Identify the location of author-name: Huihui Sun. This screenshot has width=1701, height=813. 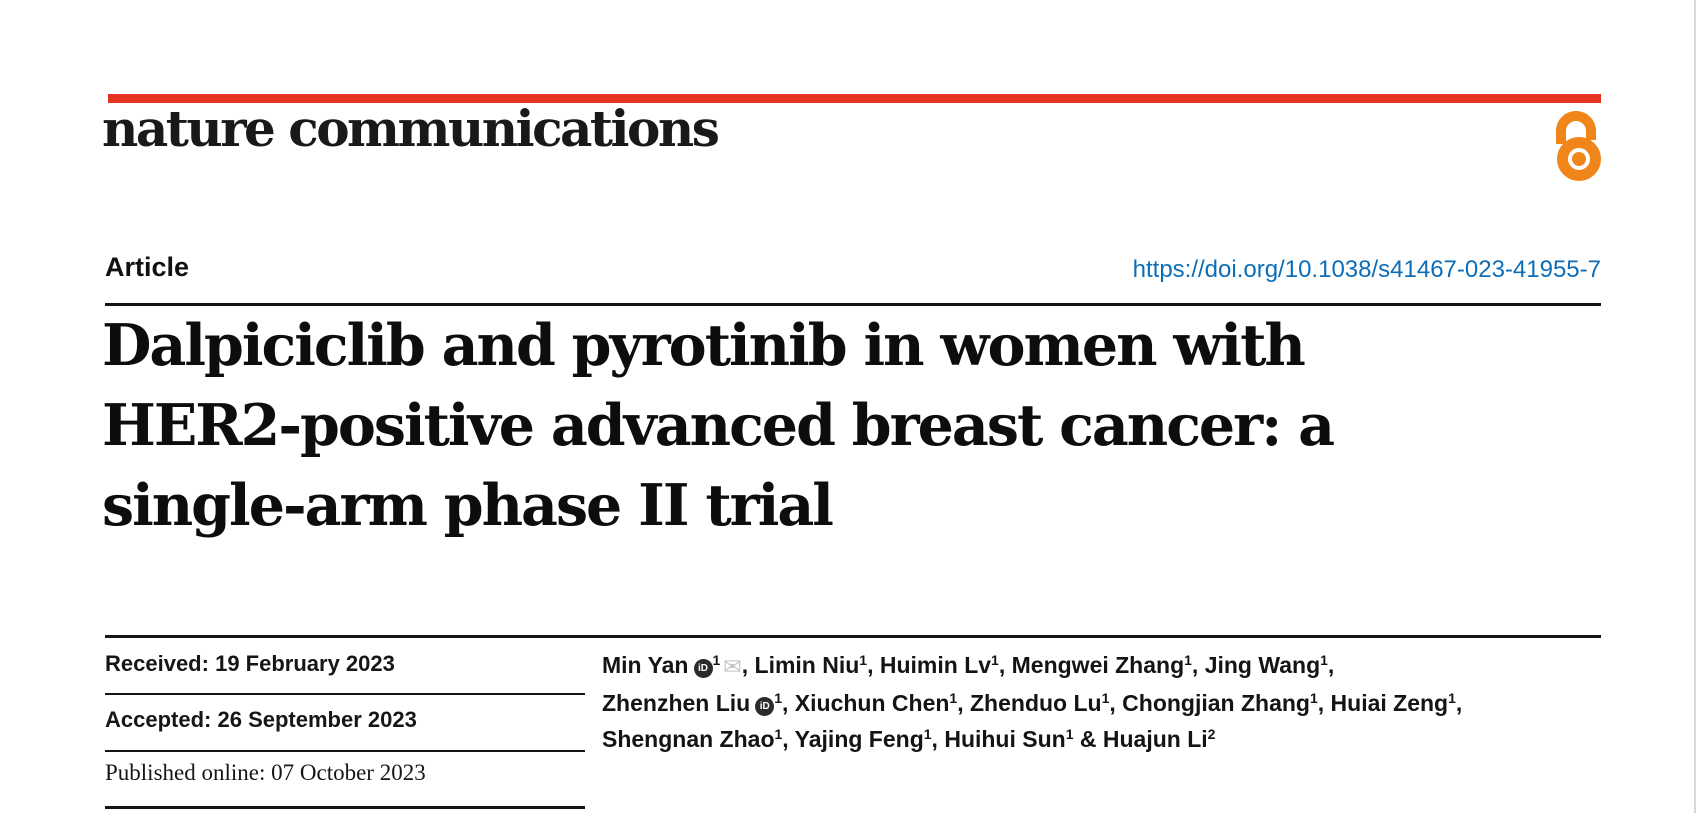
(1005, 739).